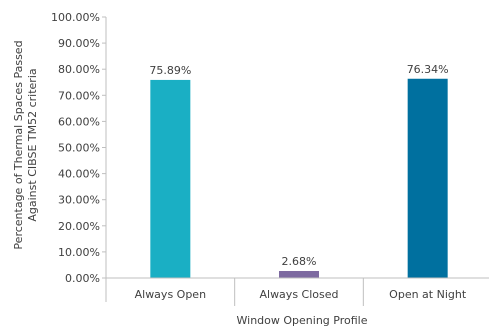 This screenshot has width=489, height=330. I want to click on data-label: 75.89%, so click(170, 70).